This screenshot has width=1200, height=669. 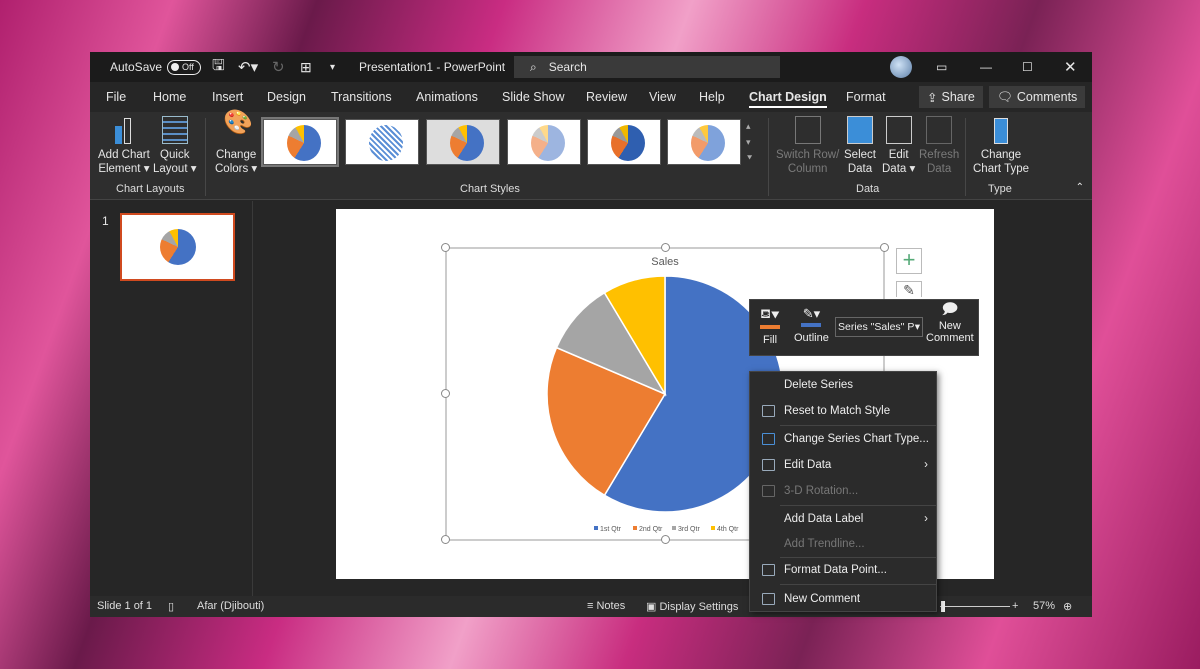 I want to click on language-indicator: Afar (Djibouti), so click(x=231, y=606).